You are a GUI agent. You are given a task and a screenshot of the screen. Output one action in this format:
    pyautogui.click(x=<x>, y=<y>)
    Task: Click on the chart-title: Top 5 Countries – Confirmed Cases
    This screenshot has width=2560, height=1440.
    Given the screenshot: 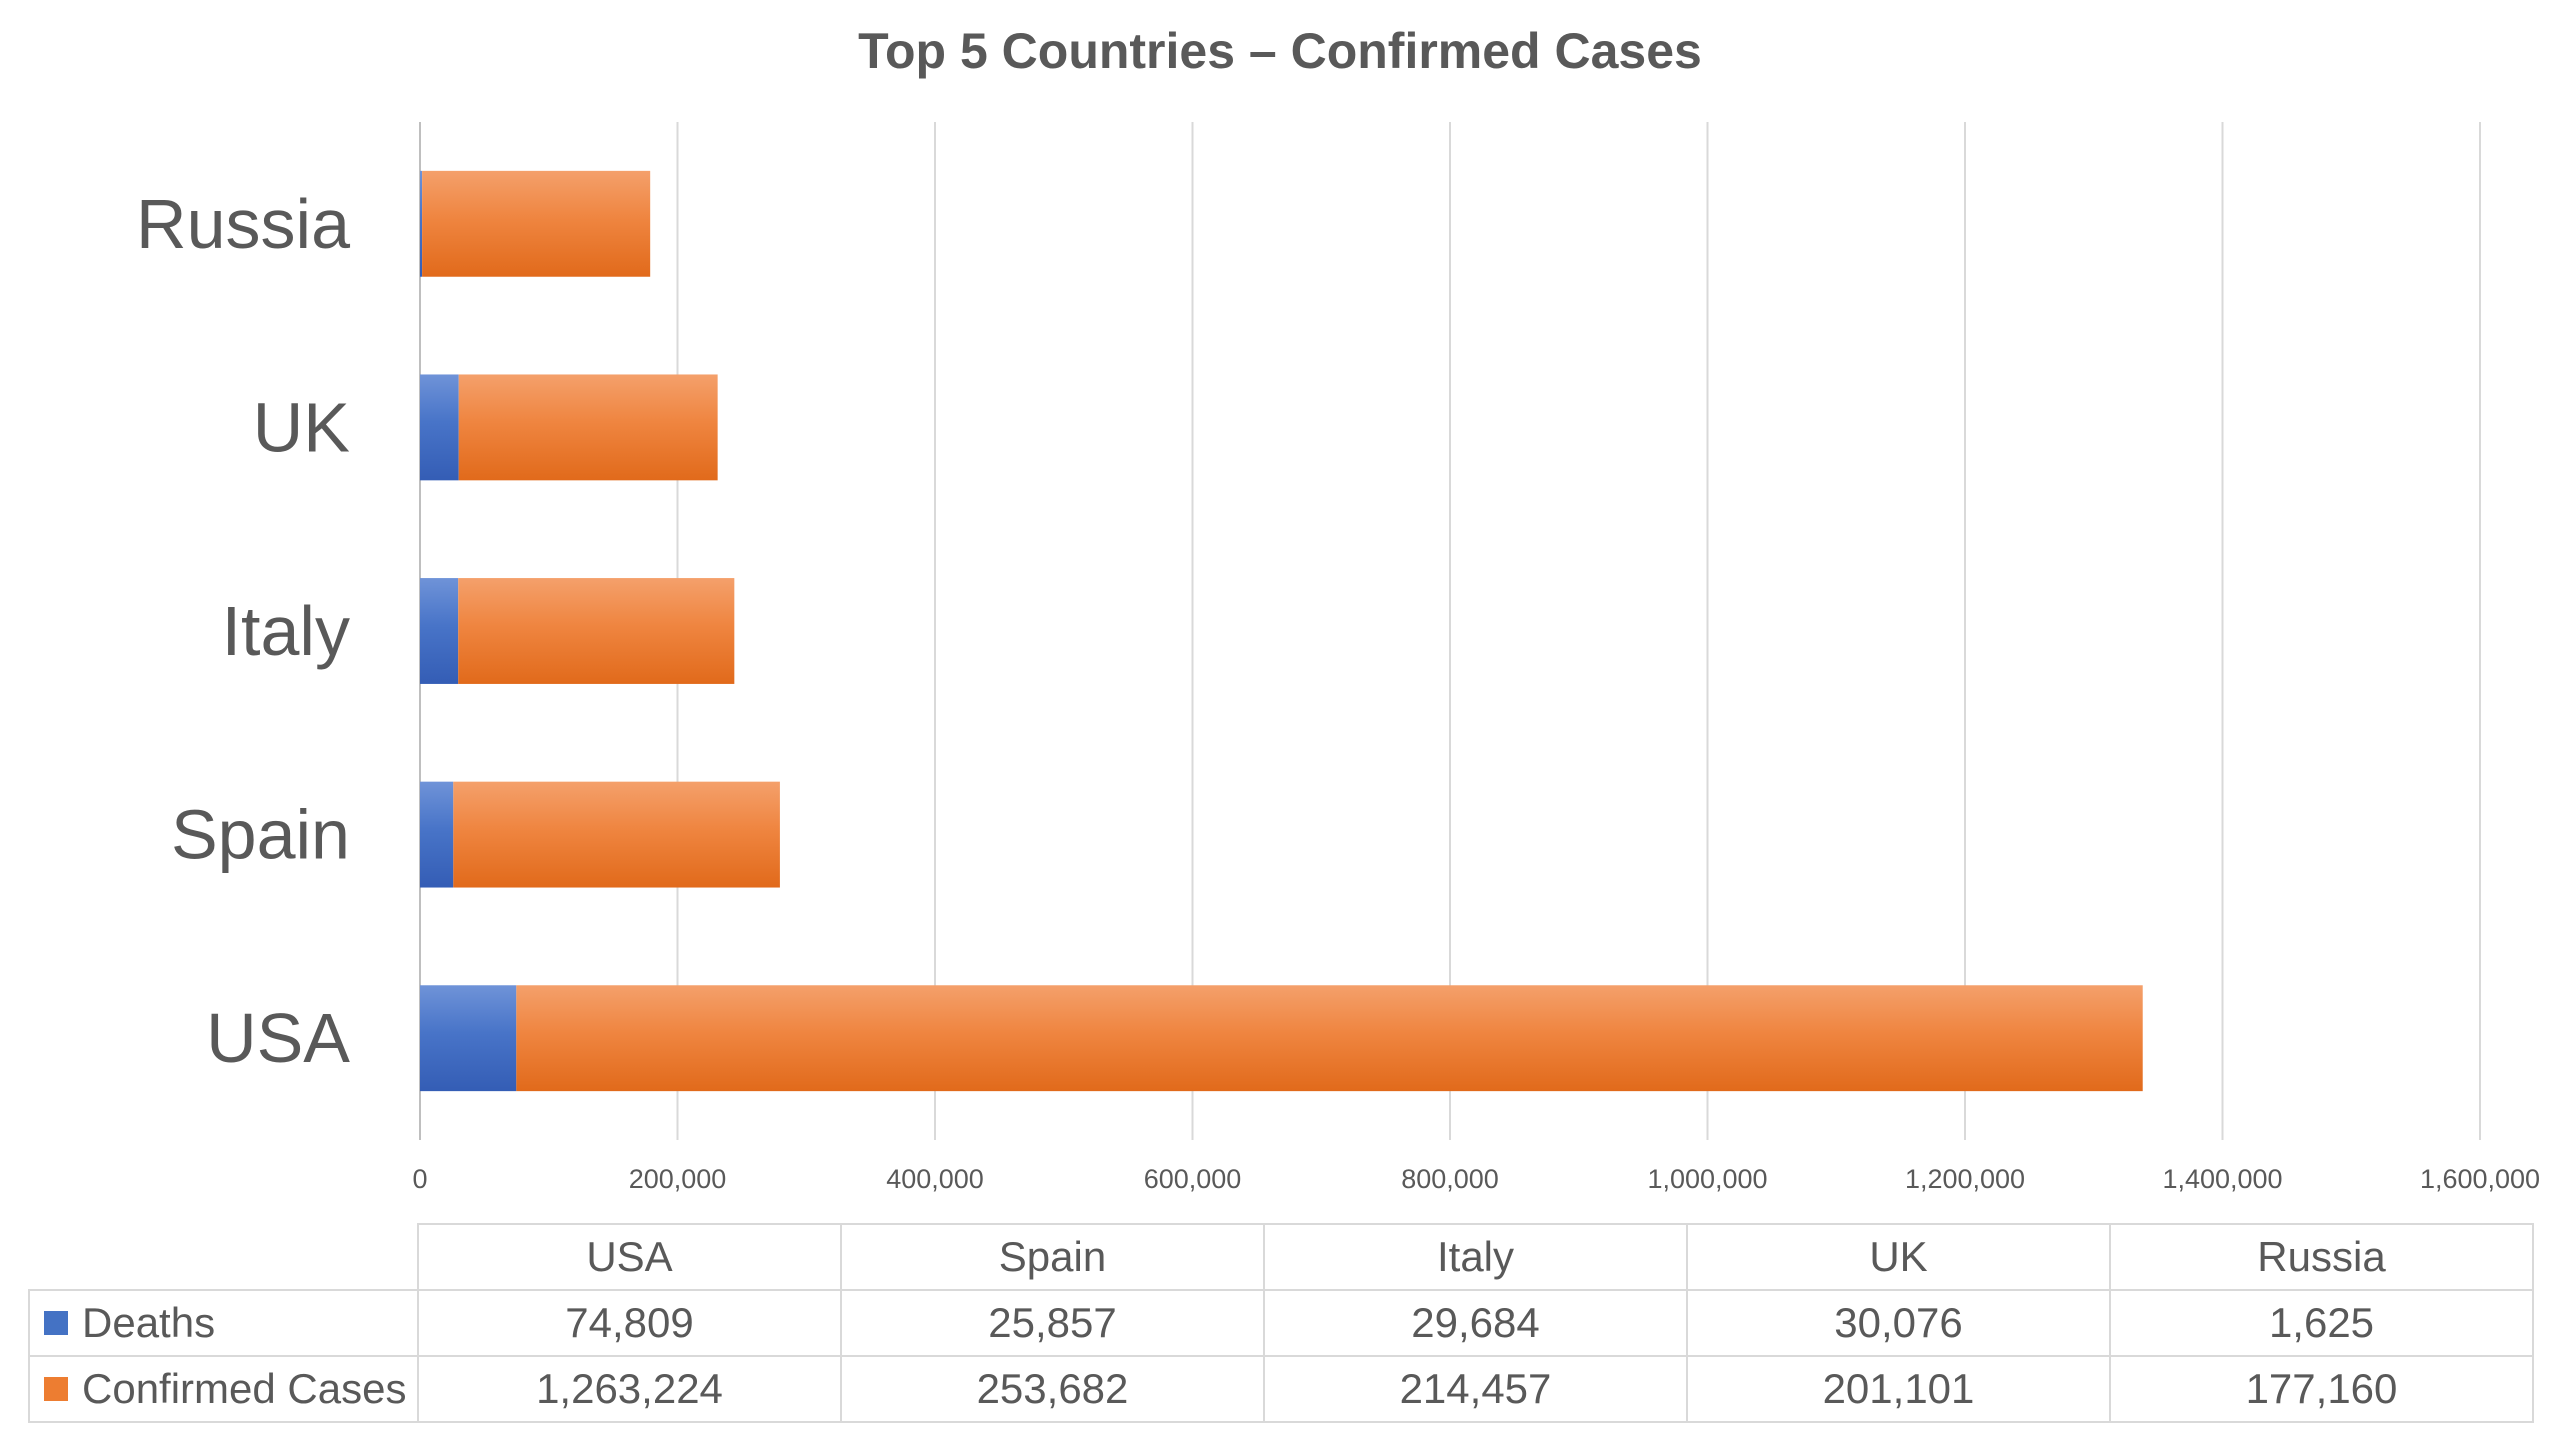 What is the action you would take?
    pyautogui.click(x=1280, y=51)
    